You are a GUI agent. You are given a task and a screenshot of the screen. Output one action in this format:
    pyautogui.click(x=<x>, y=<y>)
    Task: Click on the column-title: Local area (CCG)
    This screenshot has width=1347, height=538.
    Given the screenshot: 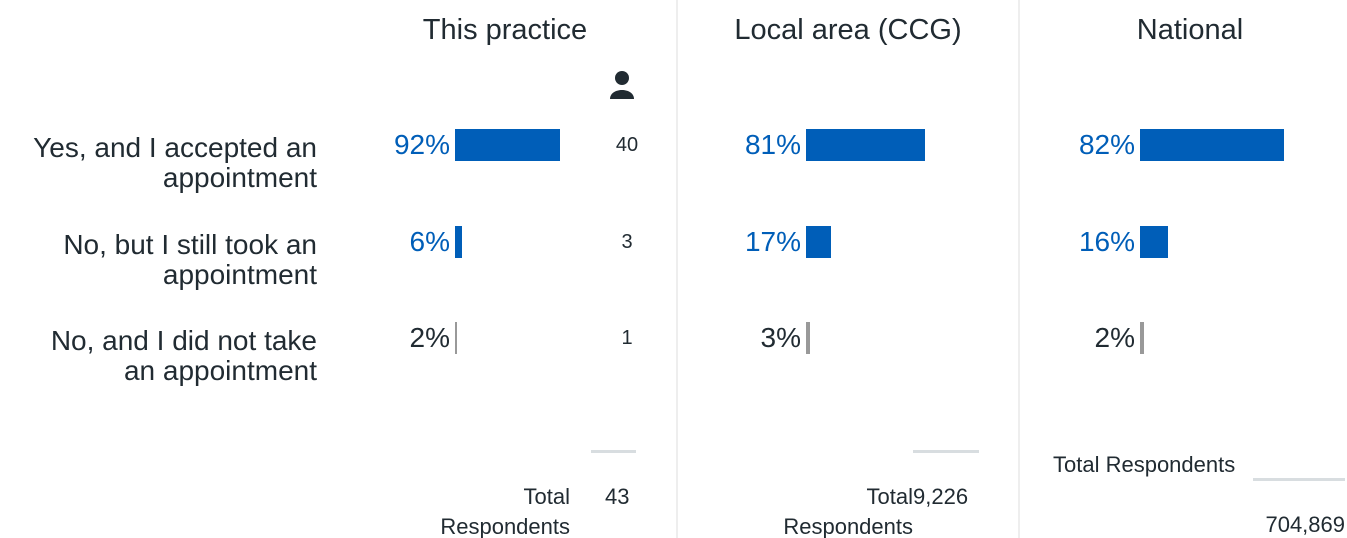 What is the action you would take?
    pyautogui.click(x=848, y=30)
    